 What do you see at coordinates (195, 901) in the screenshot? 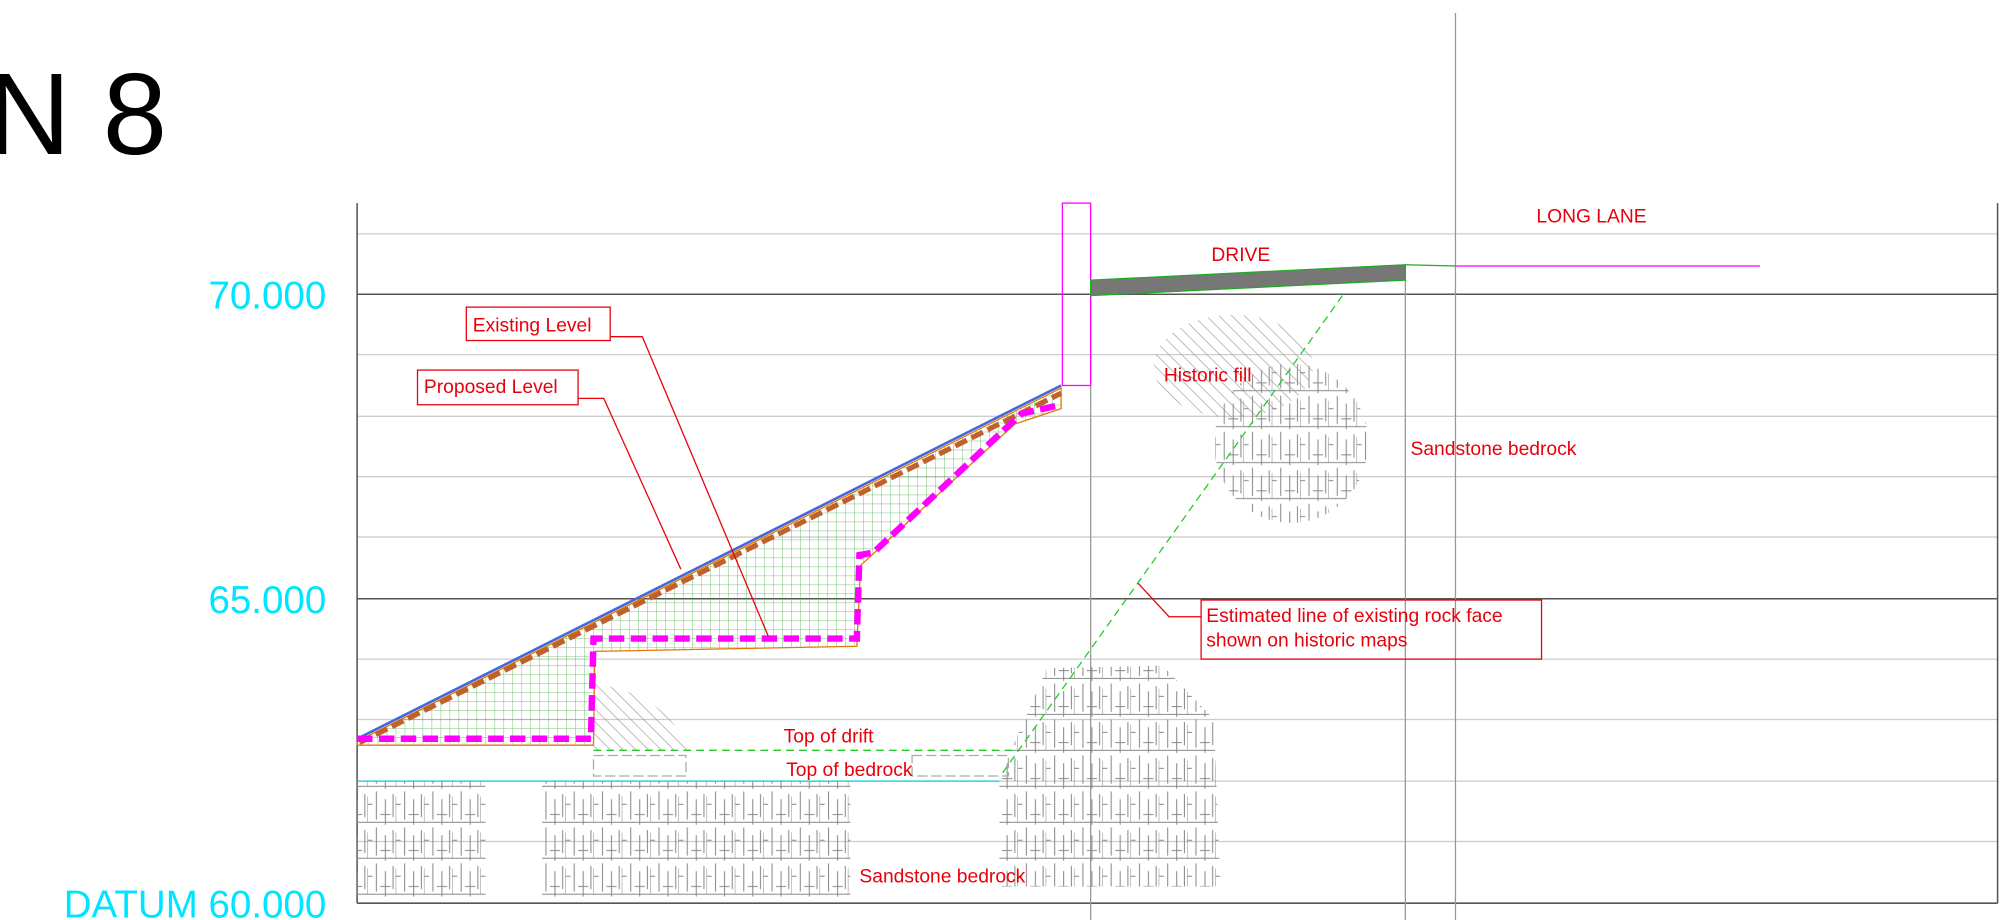
I see `level-label: DATUM 60.000` at bounding box center [195, 901].